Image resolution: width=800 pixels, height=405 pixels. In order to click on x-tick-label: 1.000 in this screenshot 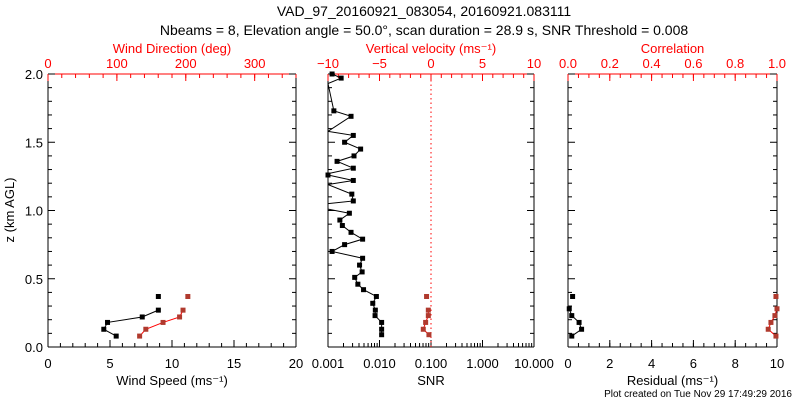, I will do `click(482, 363)`.